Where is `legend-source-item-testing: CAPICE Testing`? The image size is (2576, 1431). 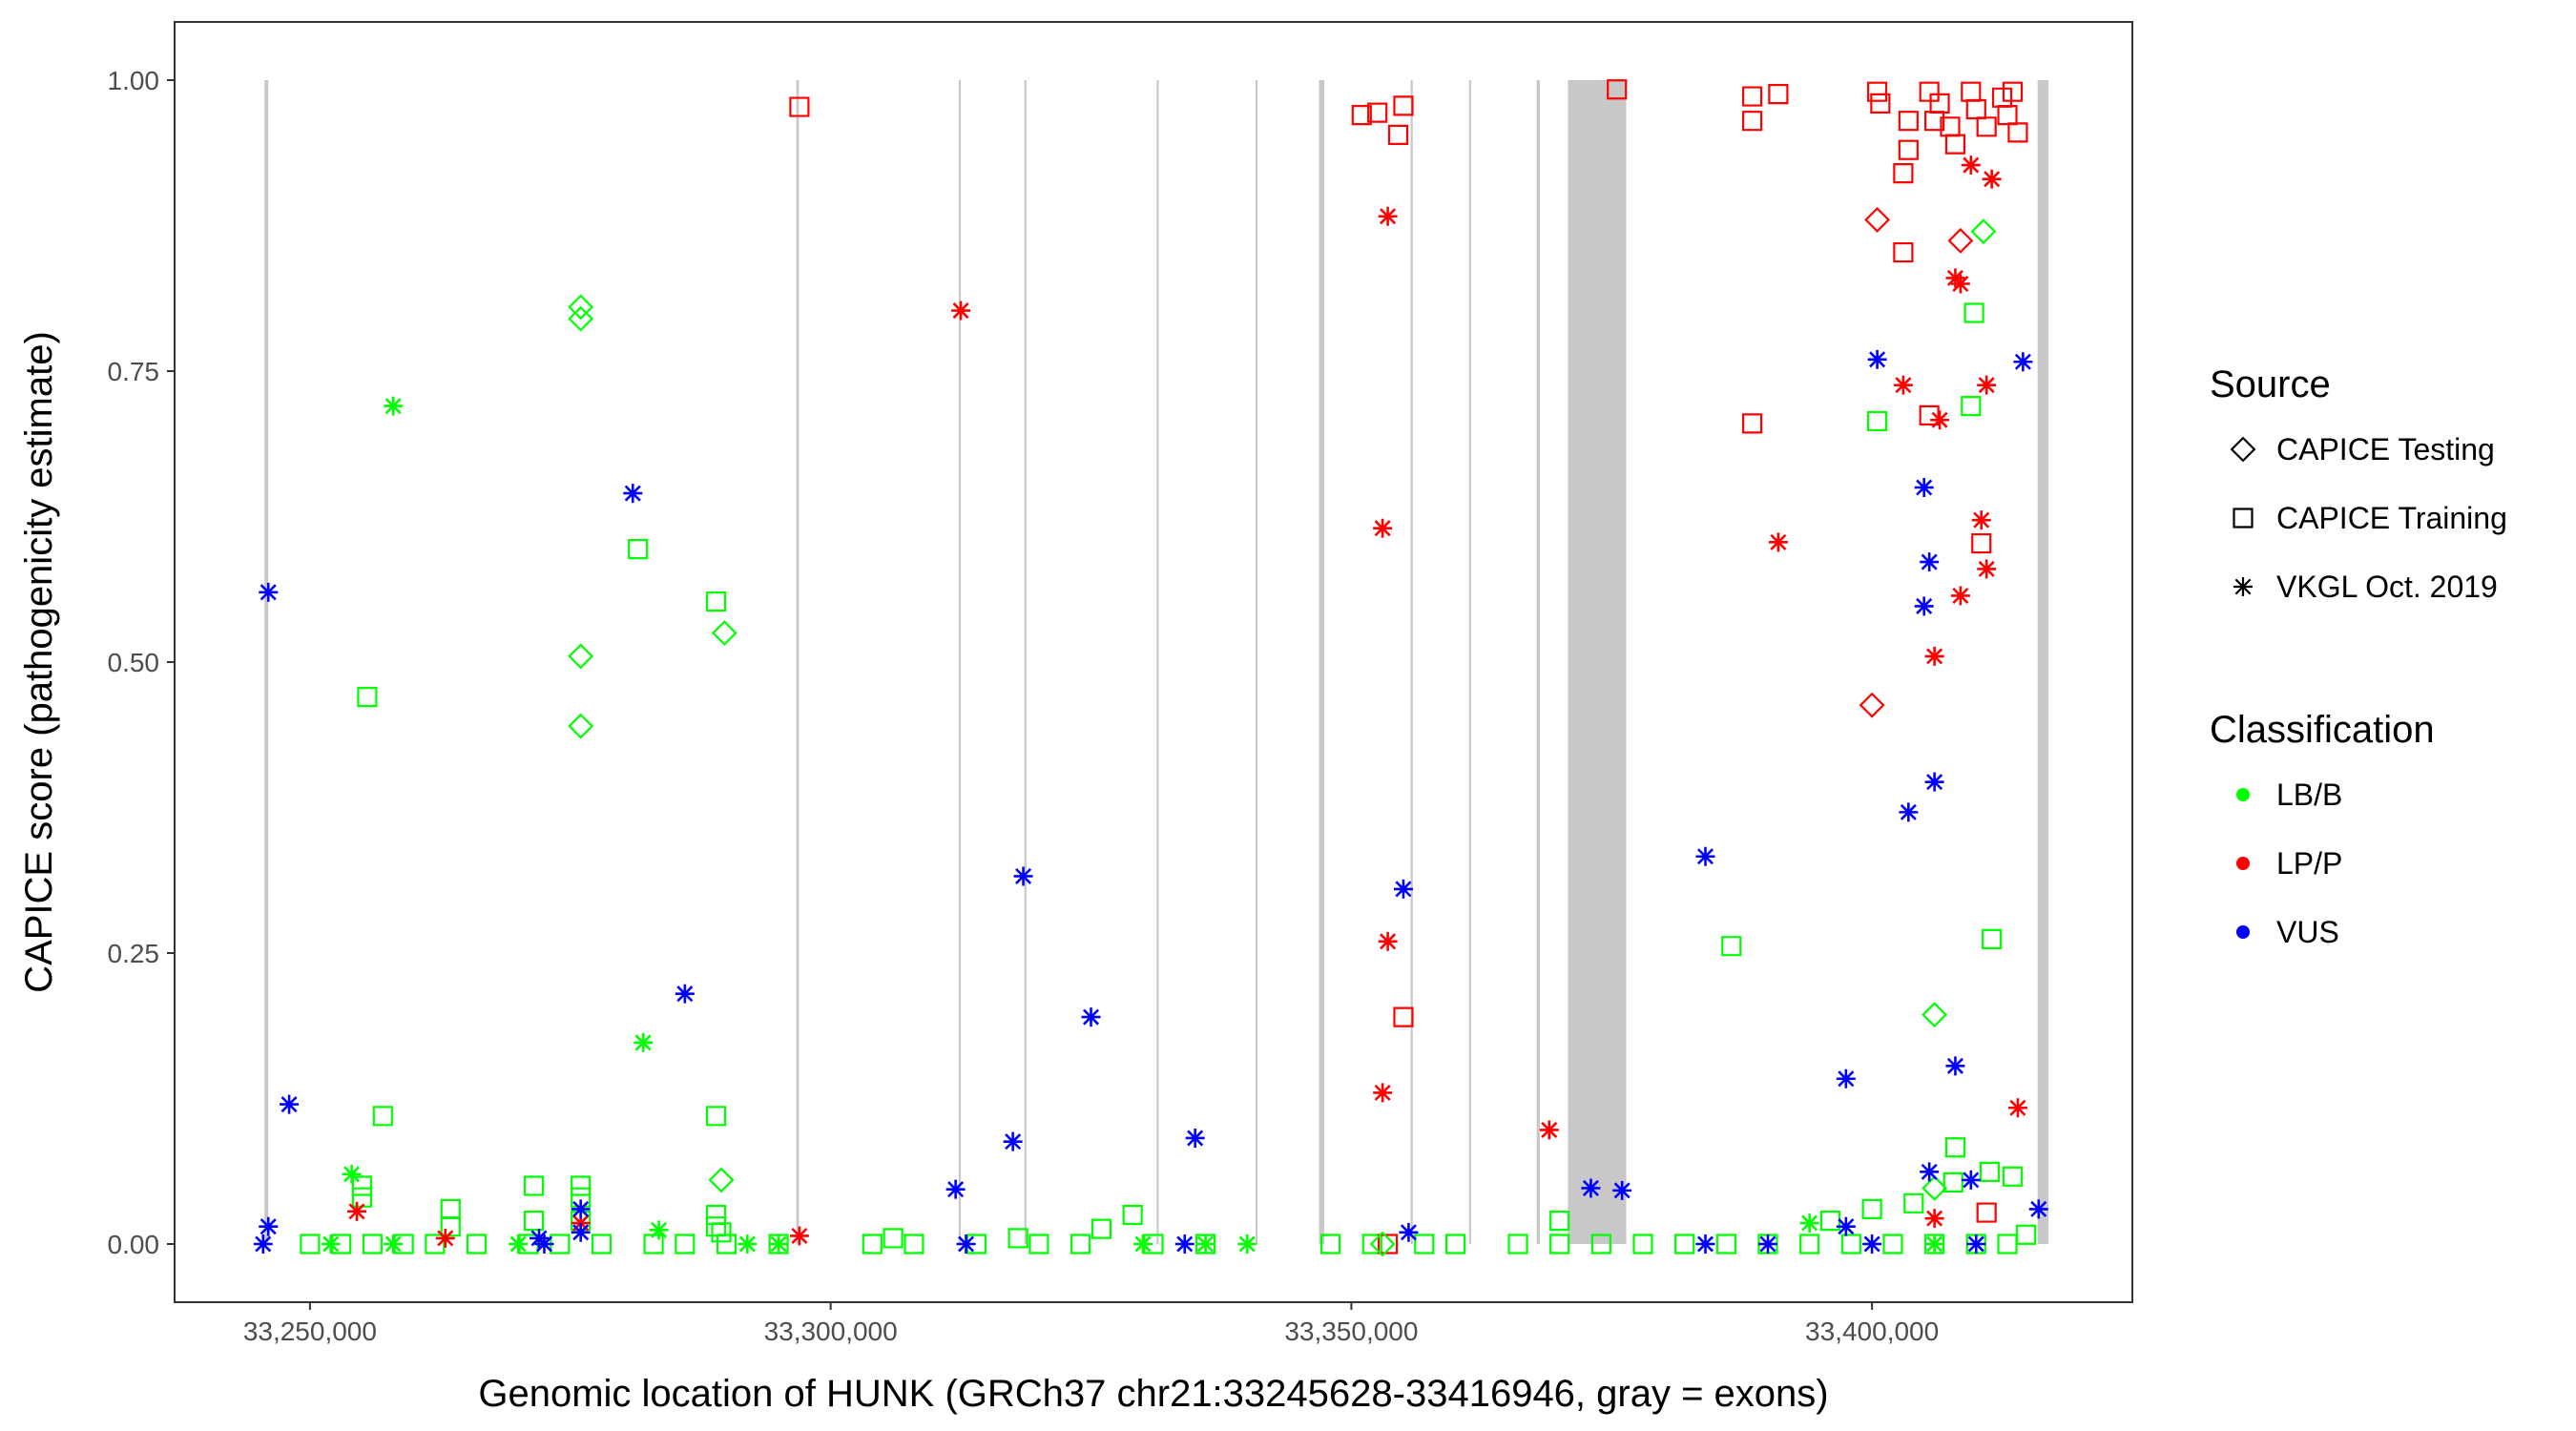
legend-source-item-testing: CAPICE Testing is located at coordinates (2362, 449).